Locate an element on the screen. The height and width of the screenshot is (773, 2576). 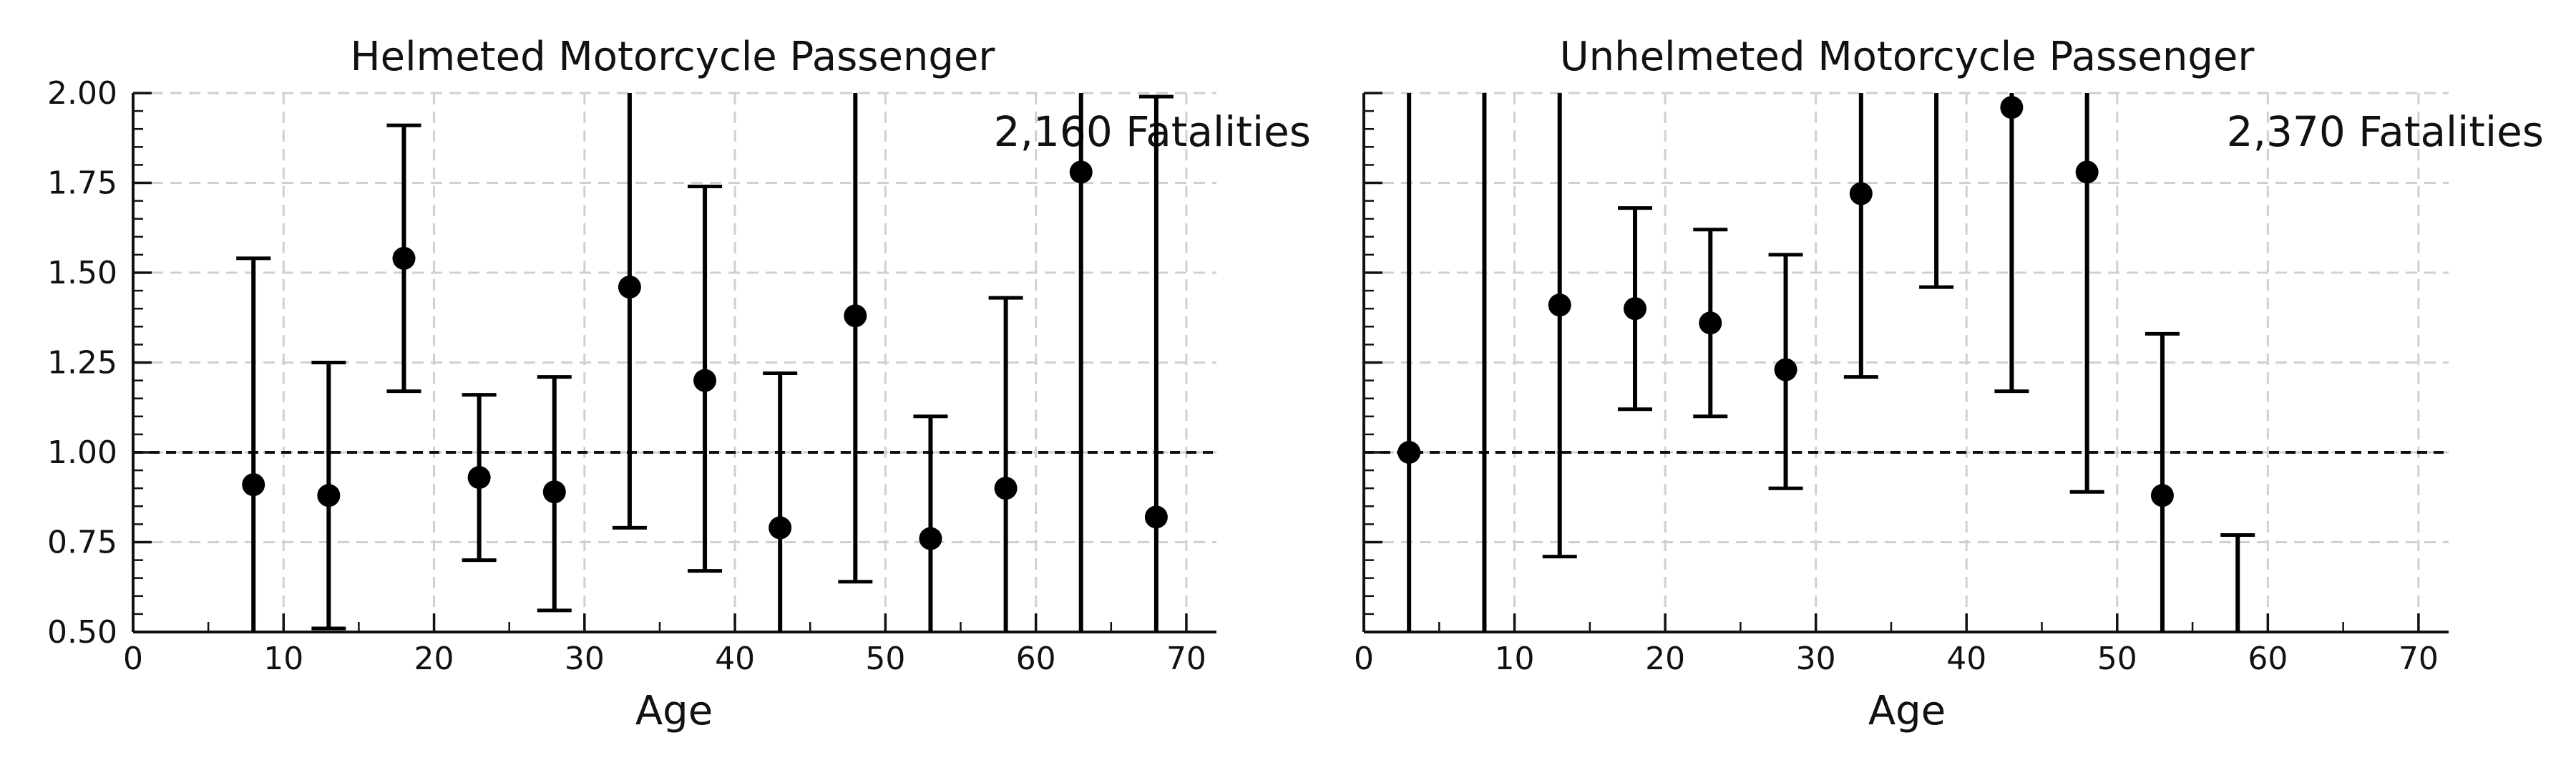
fatalities-annotation: 2,370 Fatalities is located at coordinates (2385, 131).